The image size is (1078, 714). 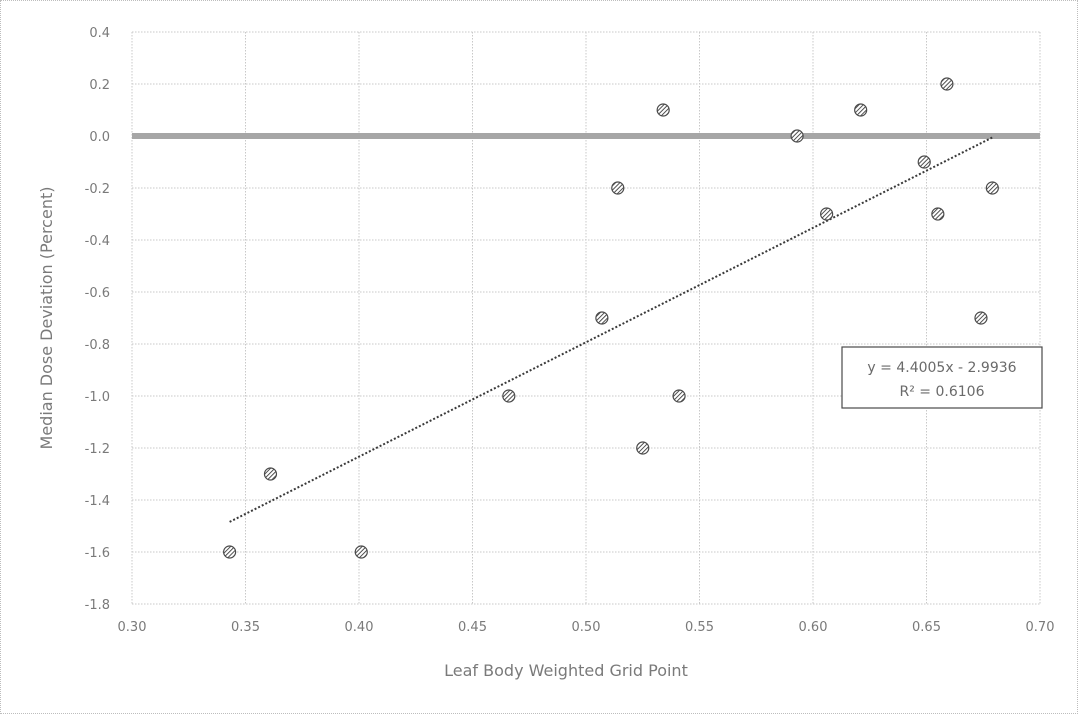 What do you see at coordinates (942, 377) in the screenshot?
I see `trendline-equation-box: y = 4.4005x - 2.9936 R² = 0.6106` at bounding box center [942, 377].